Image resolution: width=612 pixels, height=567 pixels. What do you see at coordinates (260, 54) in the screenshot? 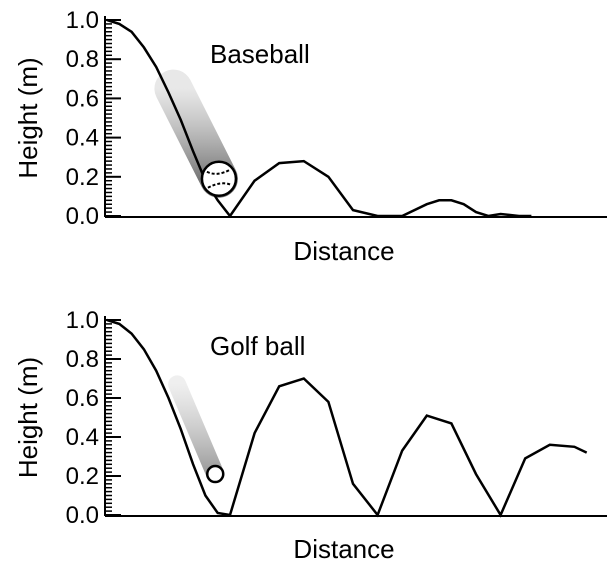
I see `chart-title-baseball: Baseball` at bounding box center [260, 54].